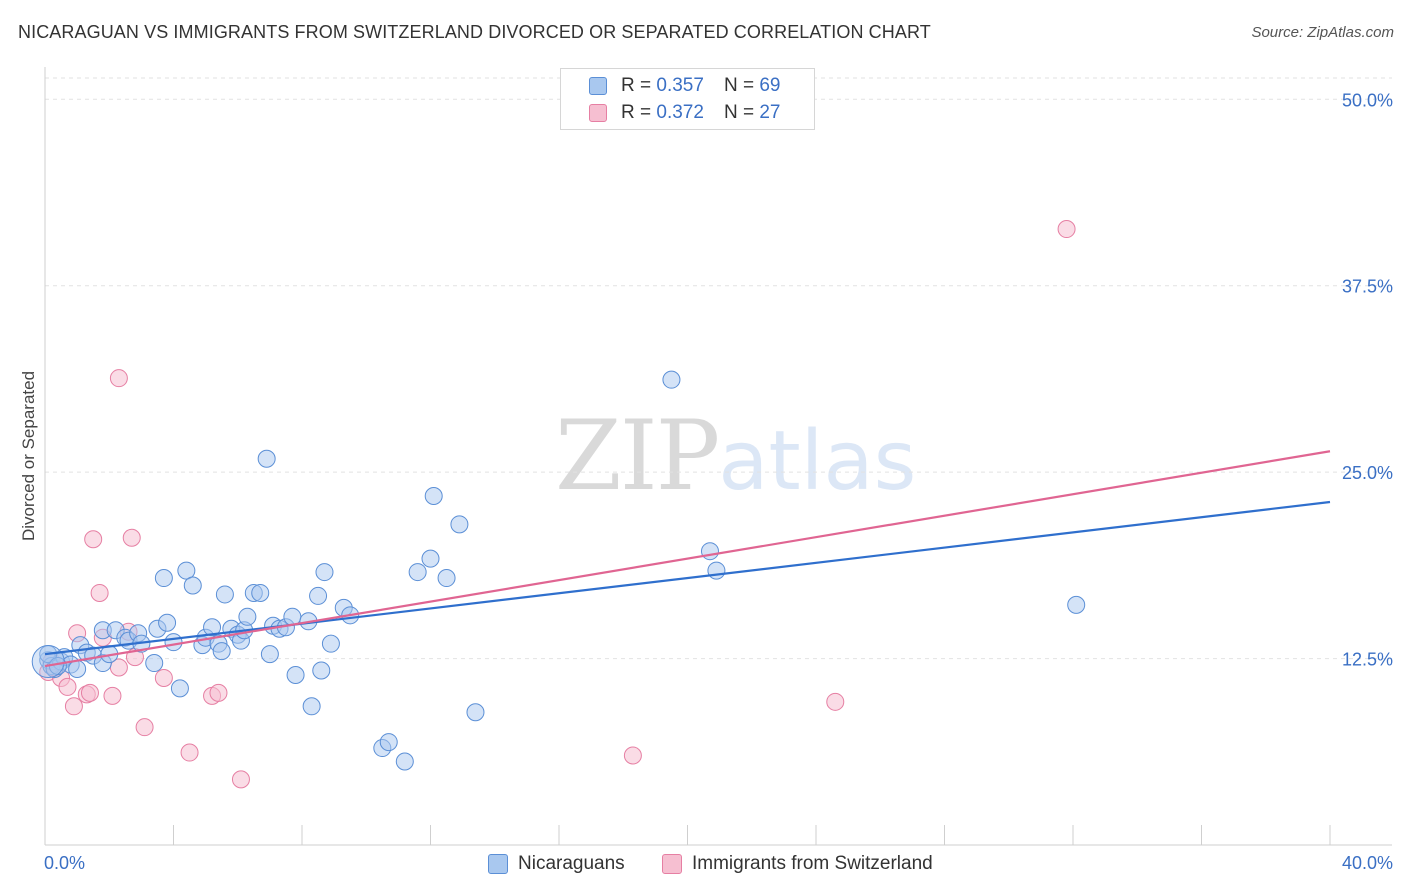  What do you see at coordinates (672, 864) in the screenshot?
I see `bottom-legend-swatch-switzerland` at bounding box center [672, 864].